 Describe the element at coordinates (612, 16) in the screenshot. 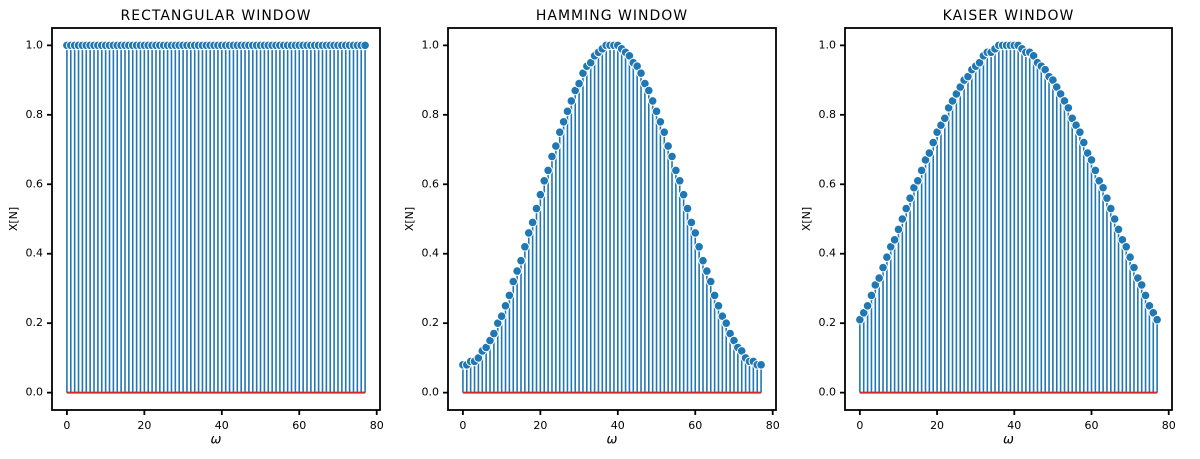

I see `subplot-title: HAMMING WINDOW` at that location.